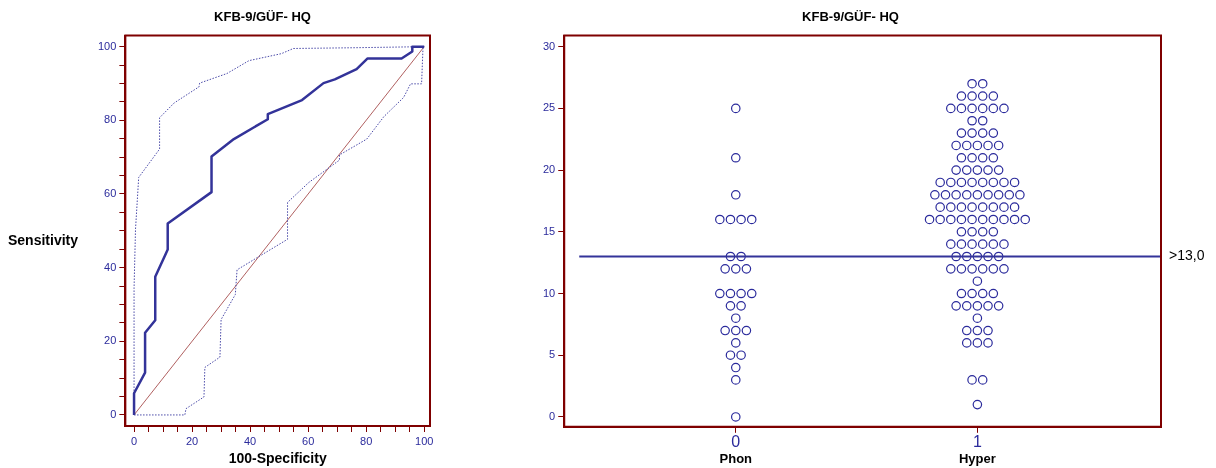 Image resolution: width=1216 pixels, height=468 pixels. I want to click on y-tick-label: 100, so click(107, 45).